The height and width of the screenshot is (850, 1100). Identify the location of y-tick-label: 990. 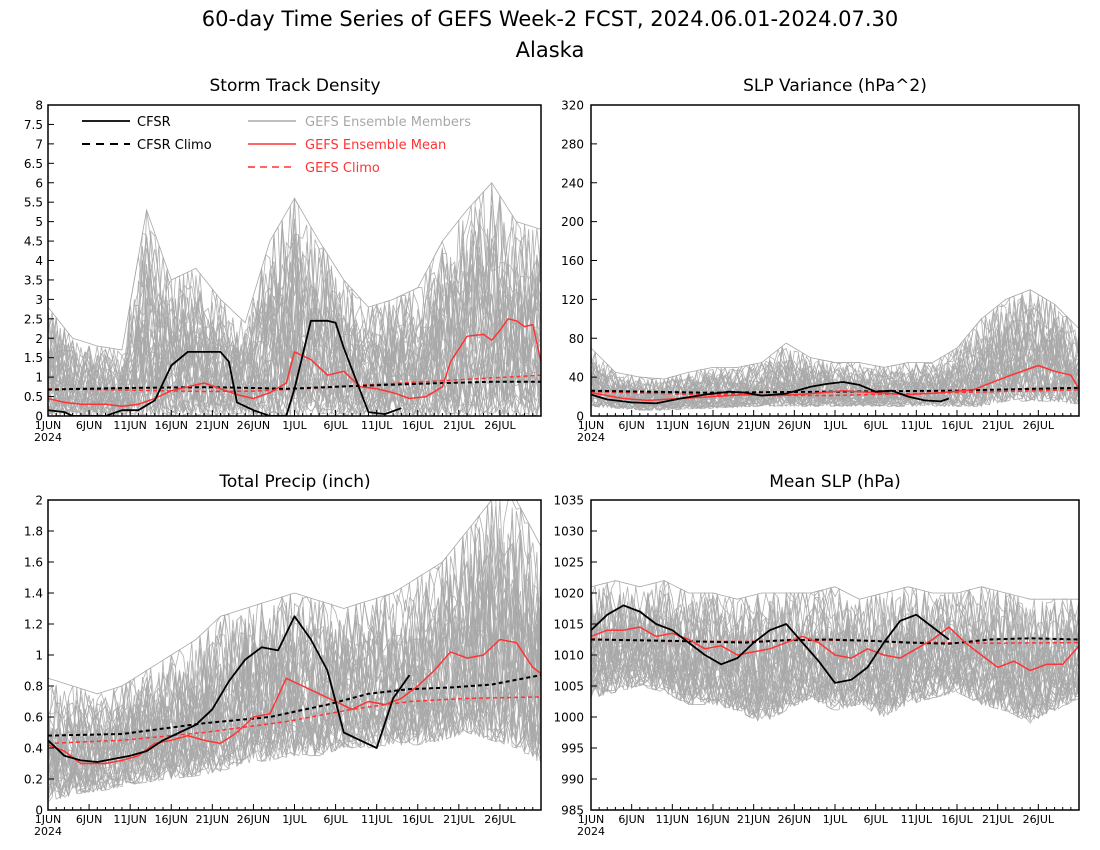
(572, 780).